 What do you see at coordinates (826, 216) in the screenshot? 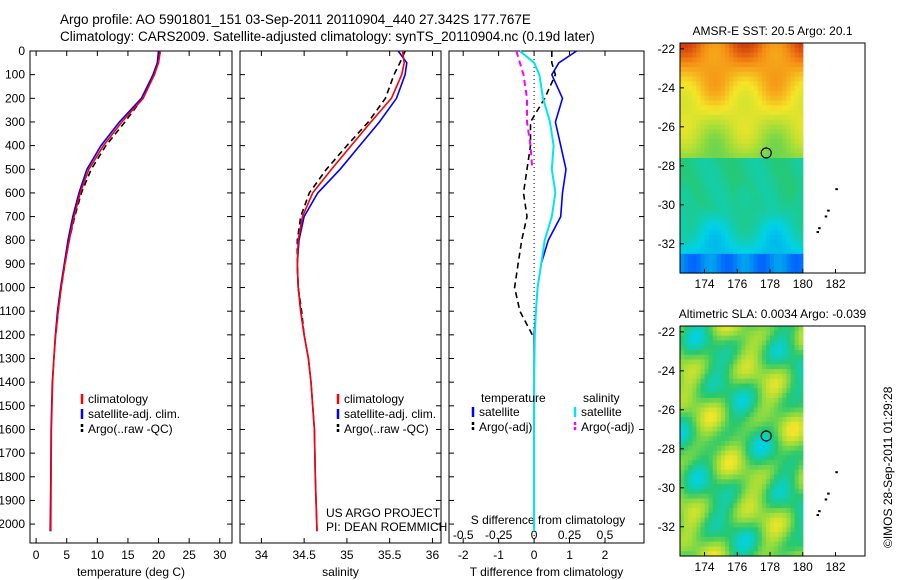
I see `island-marker` at bounding box center [826, 216].